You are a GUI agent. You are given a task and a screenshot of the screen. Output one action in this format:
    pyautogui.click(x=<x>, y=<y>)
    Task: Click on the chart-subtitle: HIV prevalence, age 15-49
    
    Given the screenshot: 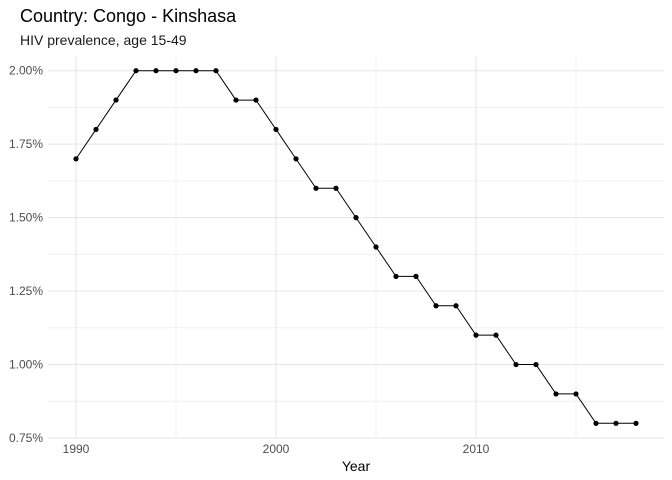 What is the action you would take?
    pyautogui.click(x=103, y=40)
    